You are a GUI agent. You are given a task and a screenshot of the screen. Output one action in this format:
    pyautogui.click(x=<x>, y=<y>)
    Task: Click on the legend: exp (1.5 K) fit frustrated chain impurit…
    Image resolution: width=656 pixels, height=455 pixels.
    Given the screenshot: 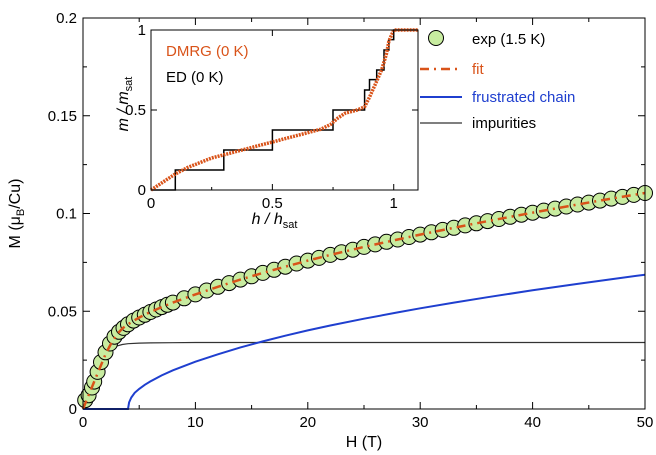 What is the action you would take?
    pyautogui.click(x=497, y=81)
    